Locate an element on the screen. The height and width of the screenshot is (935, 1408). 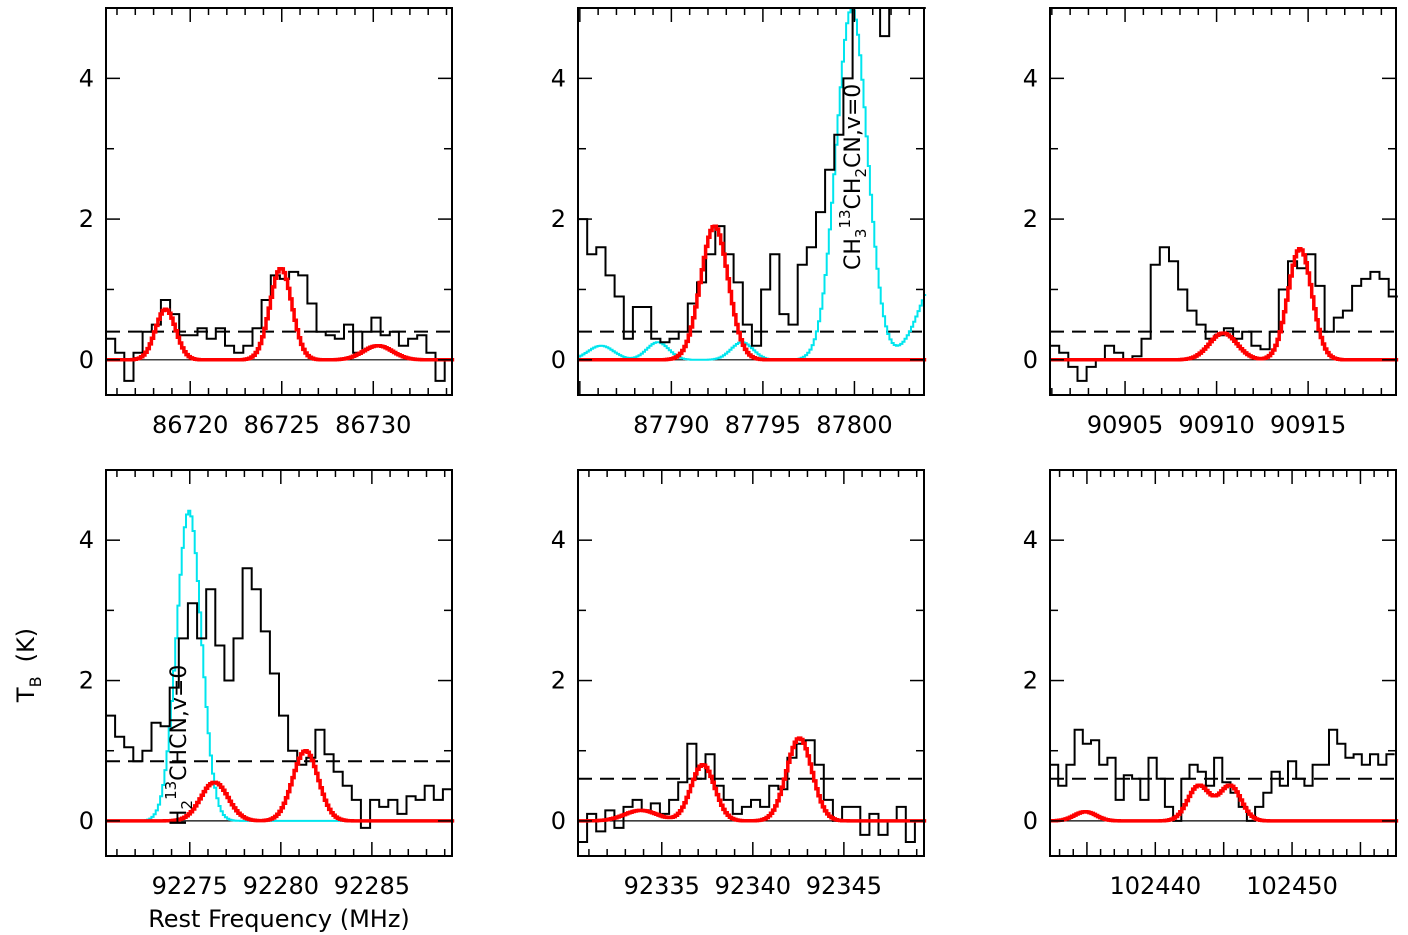
y-axis-title-subscript: B is located at coordinates (35, 681).